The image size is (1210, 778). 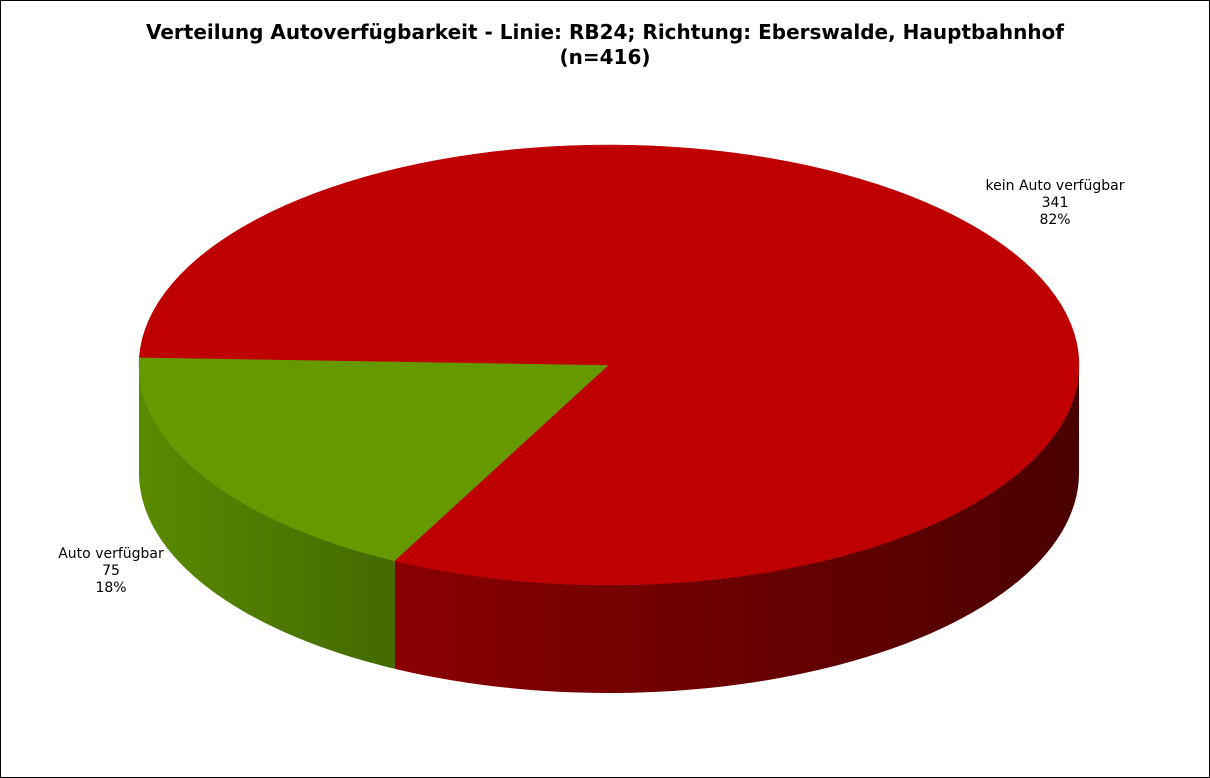 I want to click on pie-slice-auto, so click(x=374, y=459).